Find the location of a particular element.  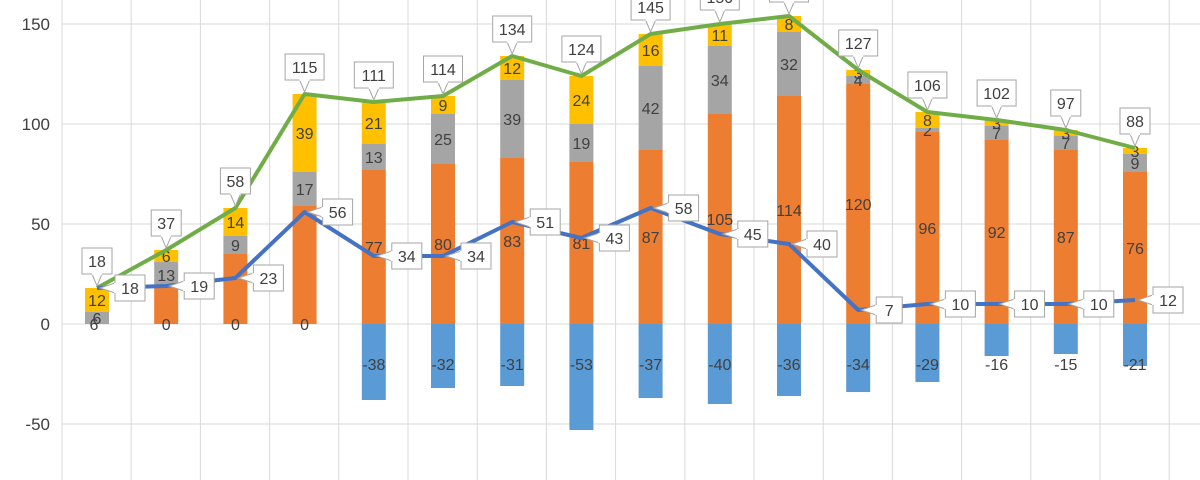

callout-label: 150 is located at coordinates (719, 3).